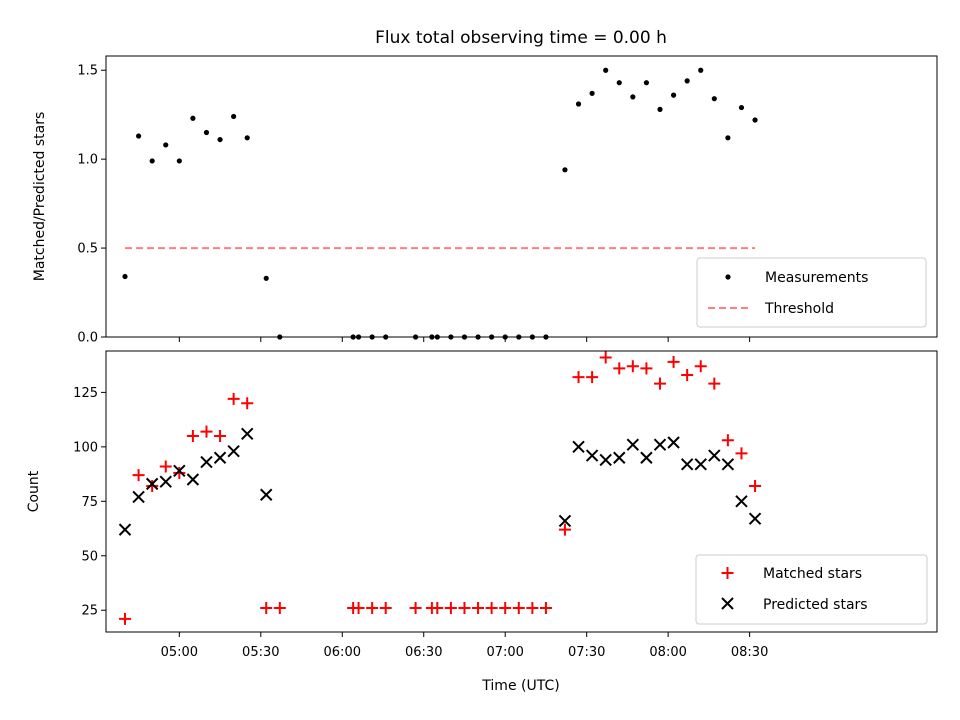  I want to click on count-x-tick-label: 08:30, so click(749, 652).